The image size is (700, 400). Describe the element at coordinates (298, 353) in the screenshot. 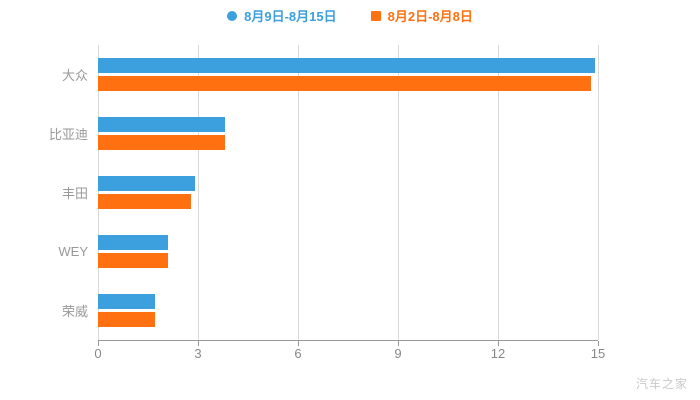

I see `x-tick-label: 6` at that location.